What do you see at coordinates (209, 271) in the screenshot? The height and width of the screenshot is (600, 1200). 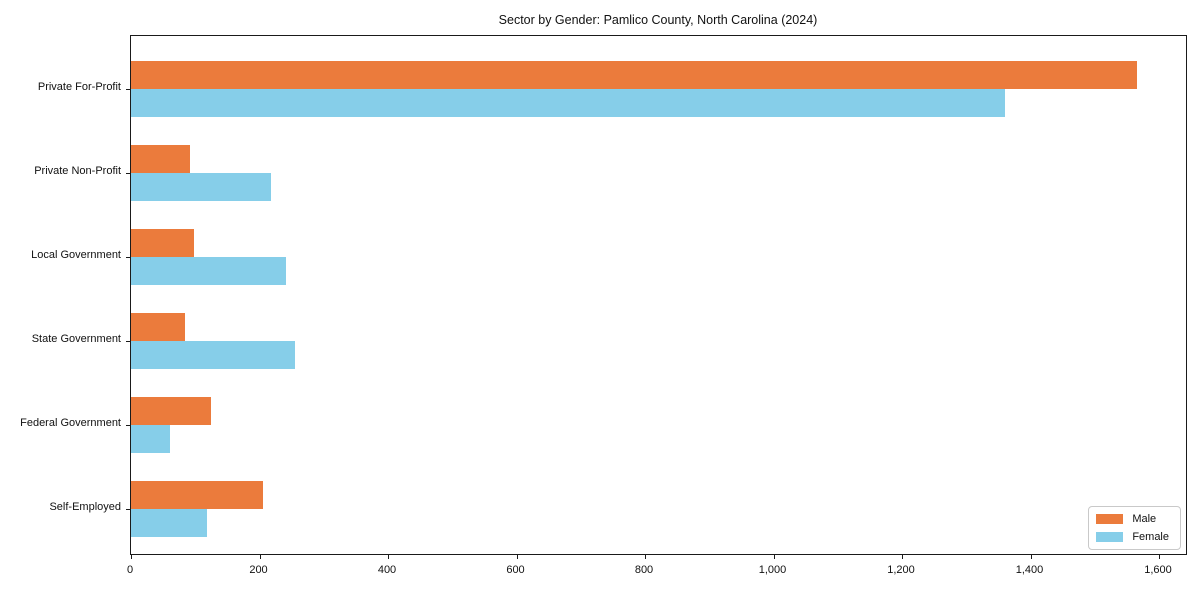 I see `bar-female-local-government` at bounding box center [209, 271].